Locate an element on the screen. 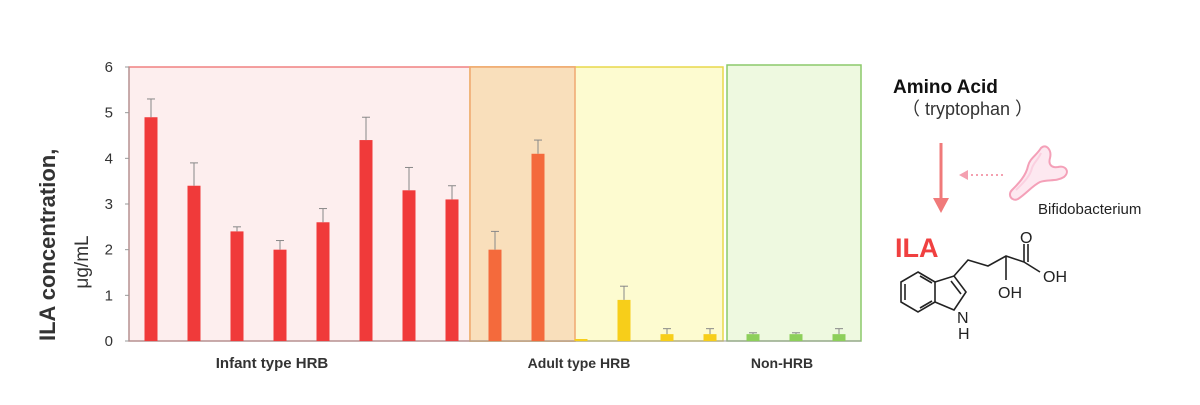 The width and height of the screenshot is (1200, 405). y-tick-label: 4 is located at coordinates (109, 158).